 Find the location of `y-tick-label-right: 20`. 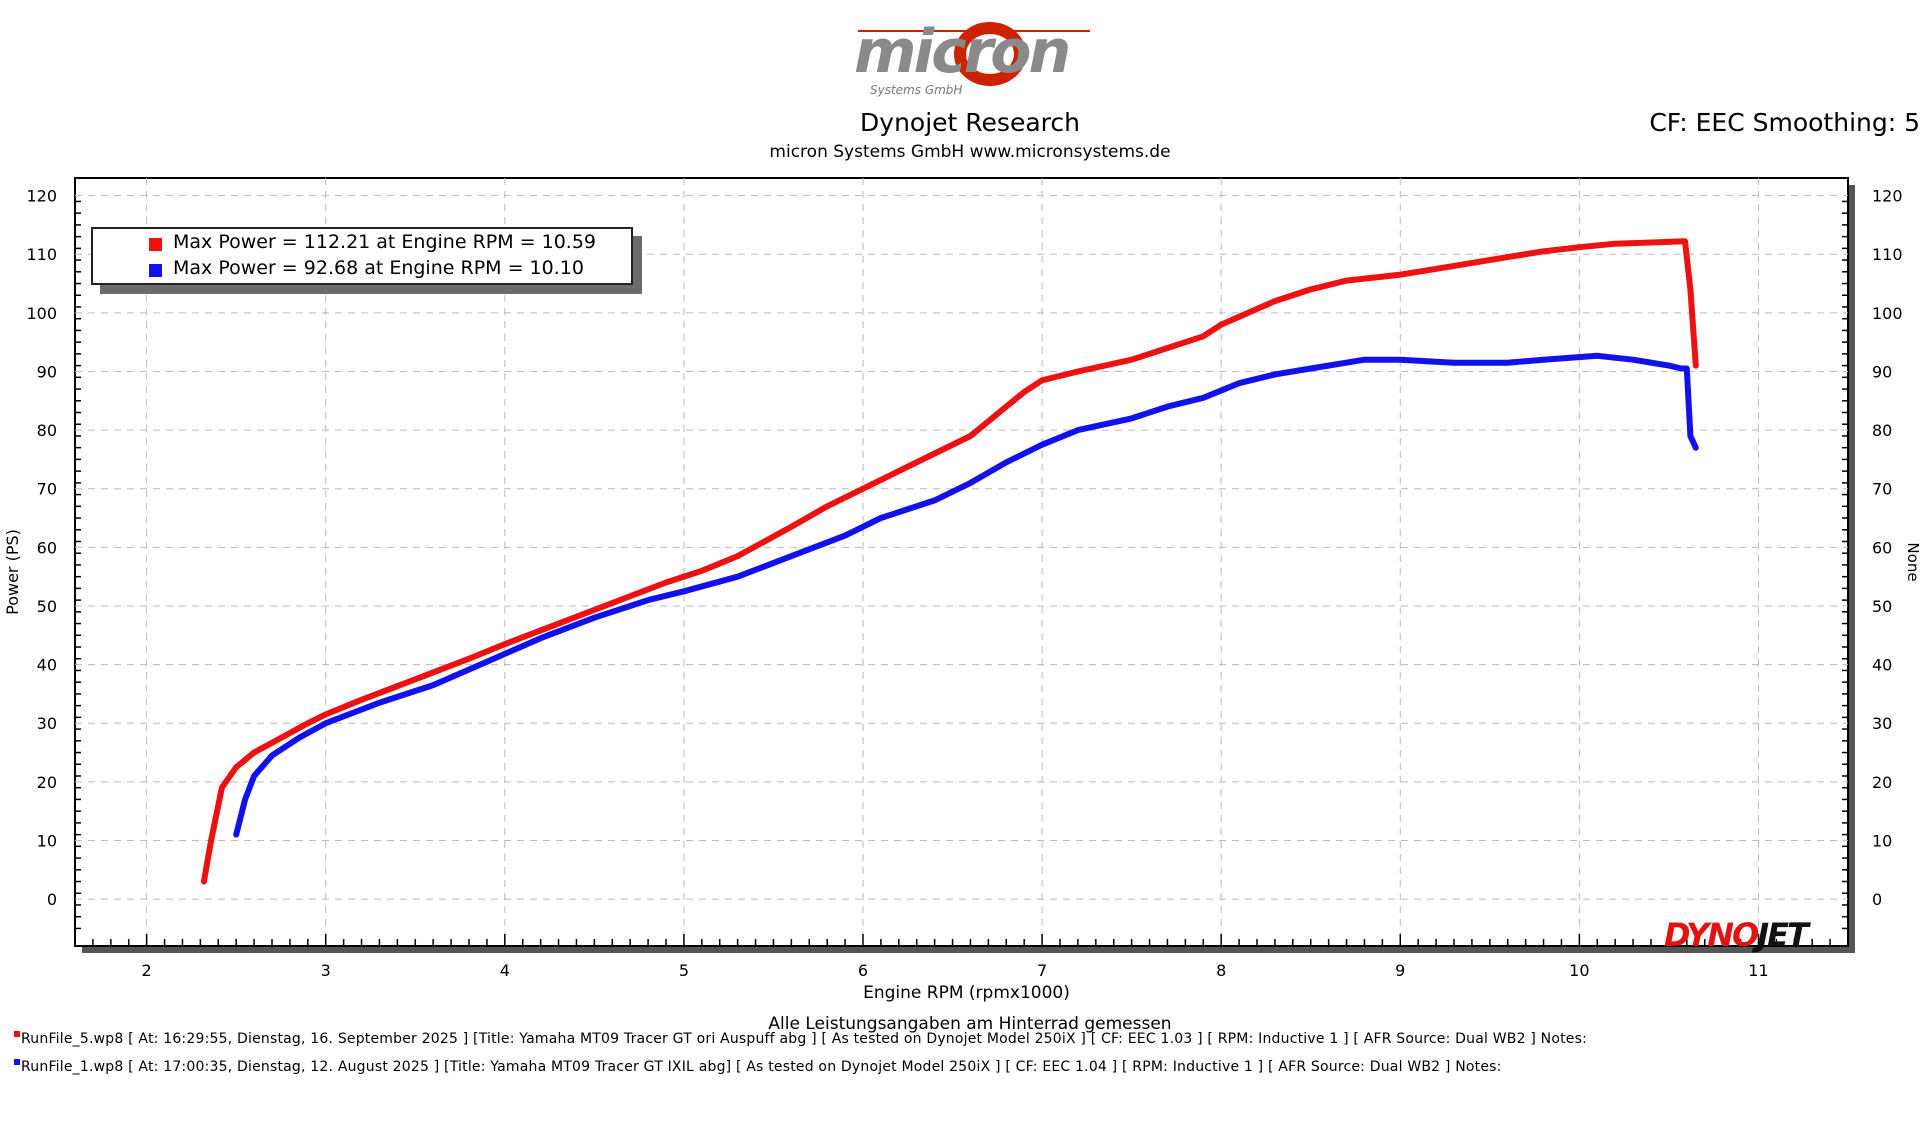

y-tick-label-right: 20 is located at coordinates (1882, 782).